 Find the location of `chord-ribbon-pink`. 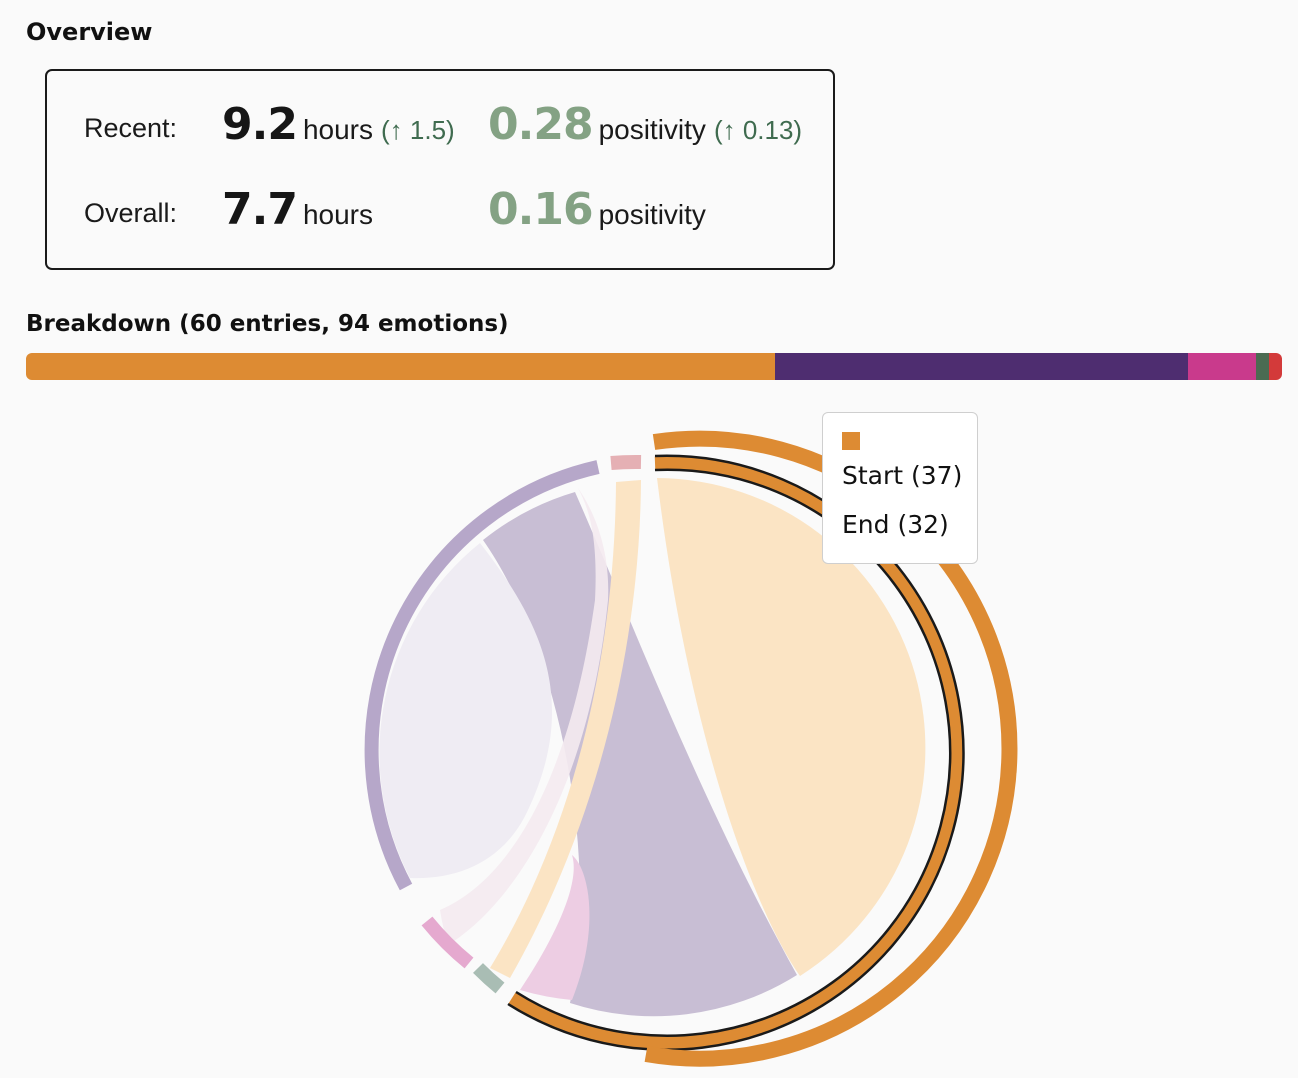

chord-ribbon-pink is located at coordinates (555, 927).